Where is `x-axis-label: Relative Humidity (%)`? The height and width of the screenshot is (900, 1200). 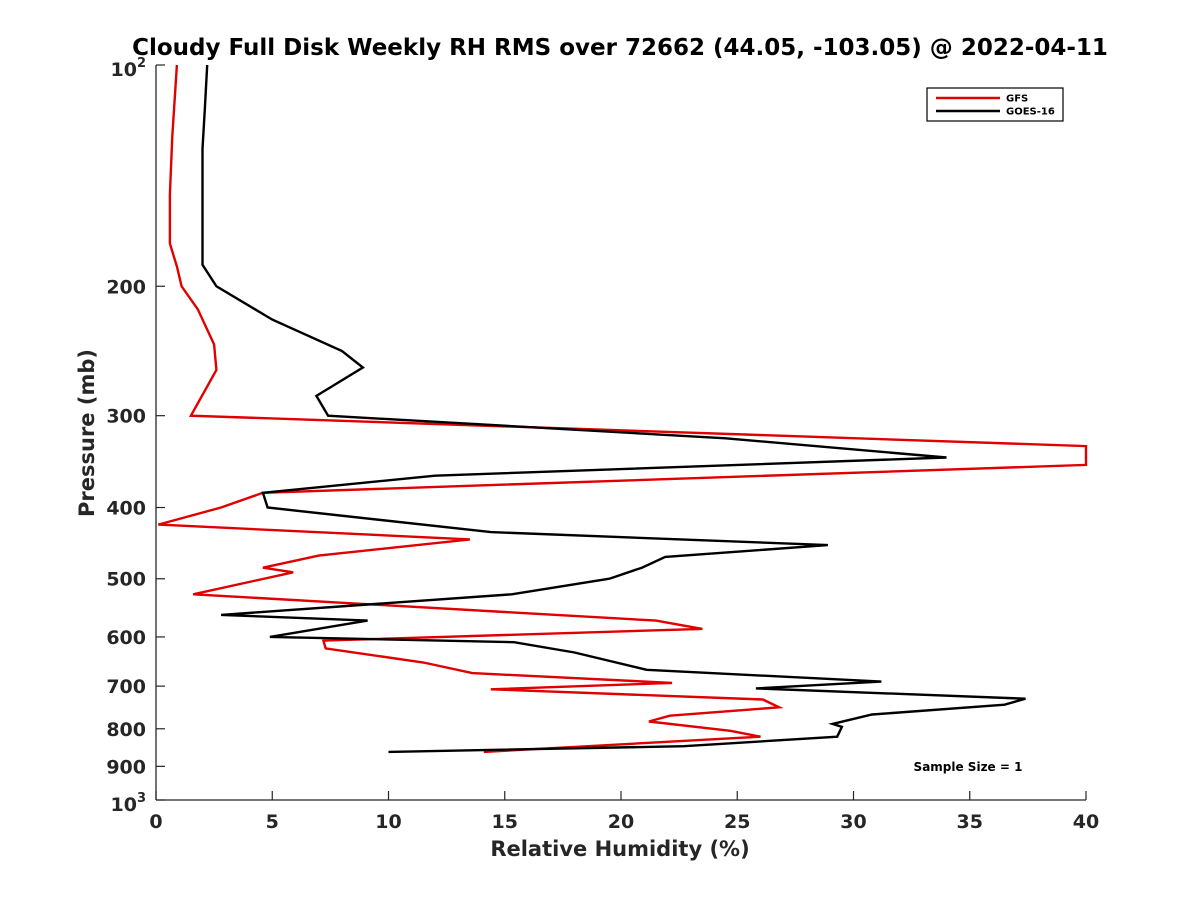 x-axis-label: Relative Humidity (%) is located at coordinates (619, 849).